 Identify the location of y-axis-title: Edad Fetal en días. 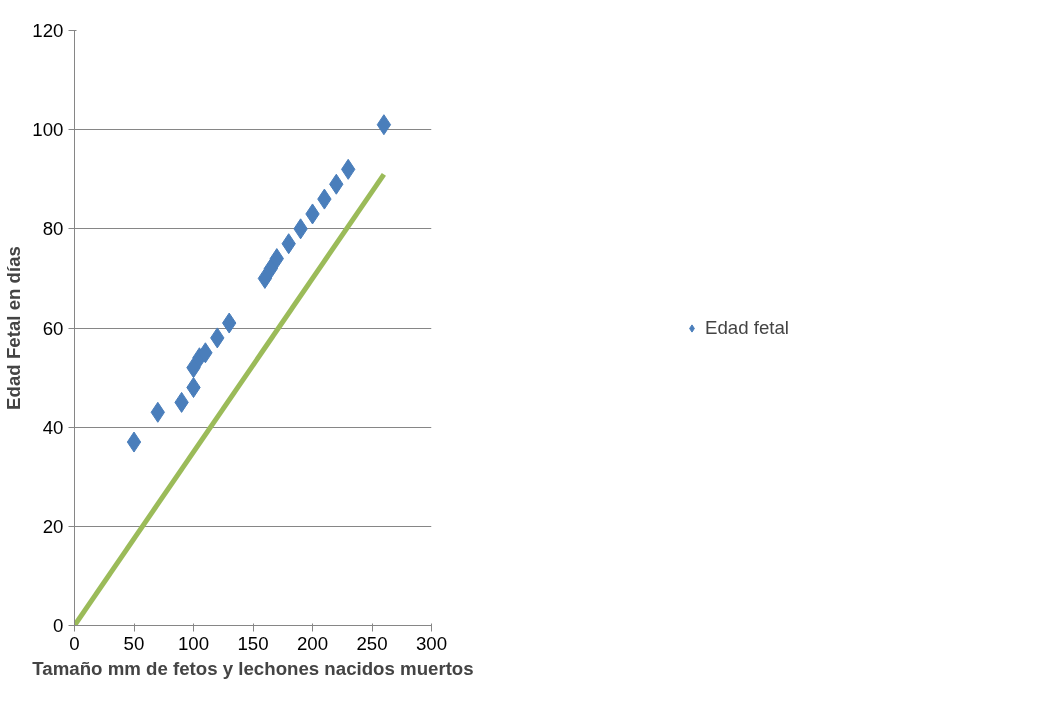
(14, 328).